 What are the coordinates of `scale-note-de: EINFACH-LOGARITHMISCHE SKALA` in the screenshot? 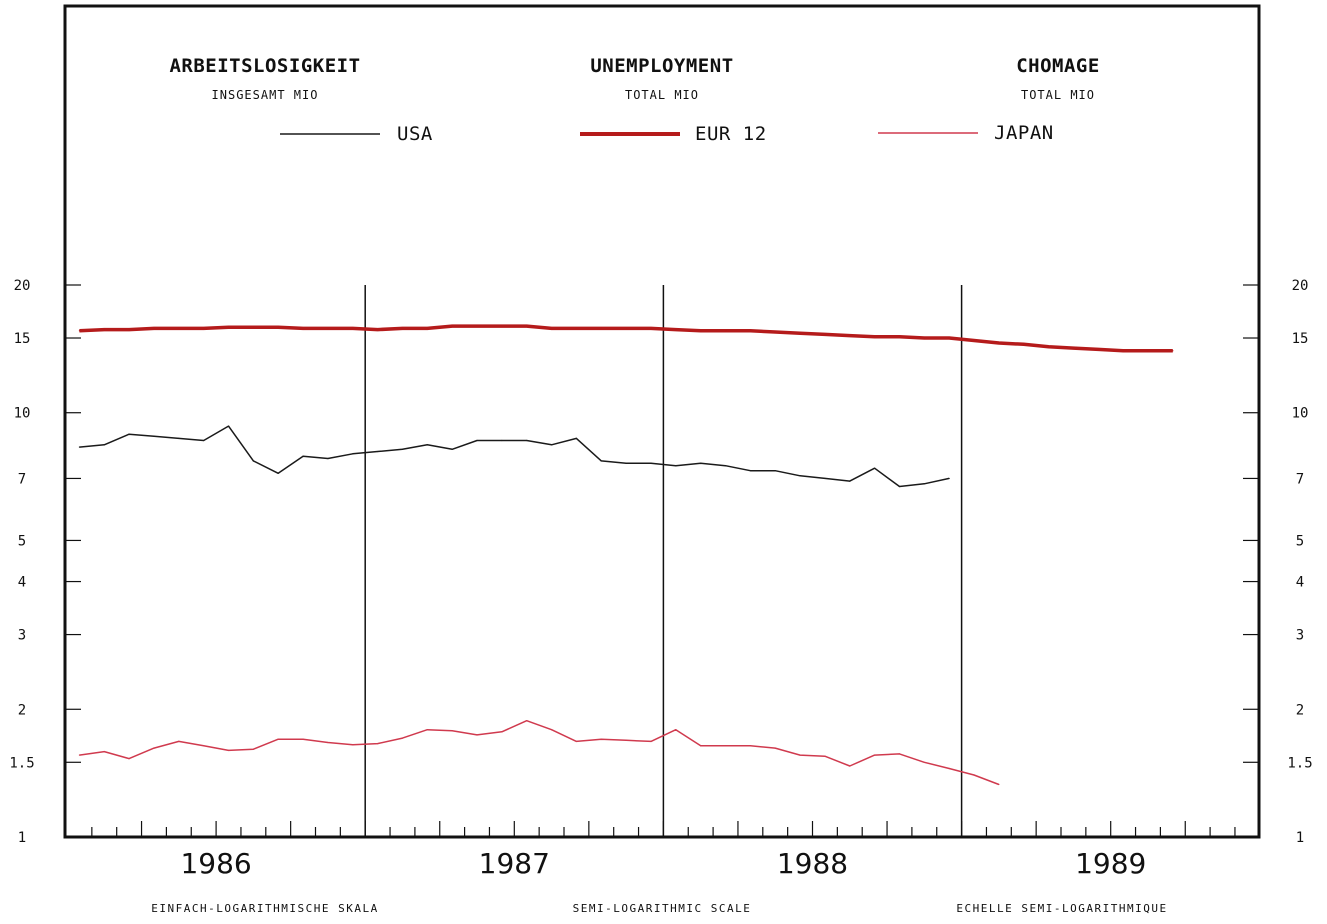 It's located at (264, 908).